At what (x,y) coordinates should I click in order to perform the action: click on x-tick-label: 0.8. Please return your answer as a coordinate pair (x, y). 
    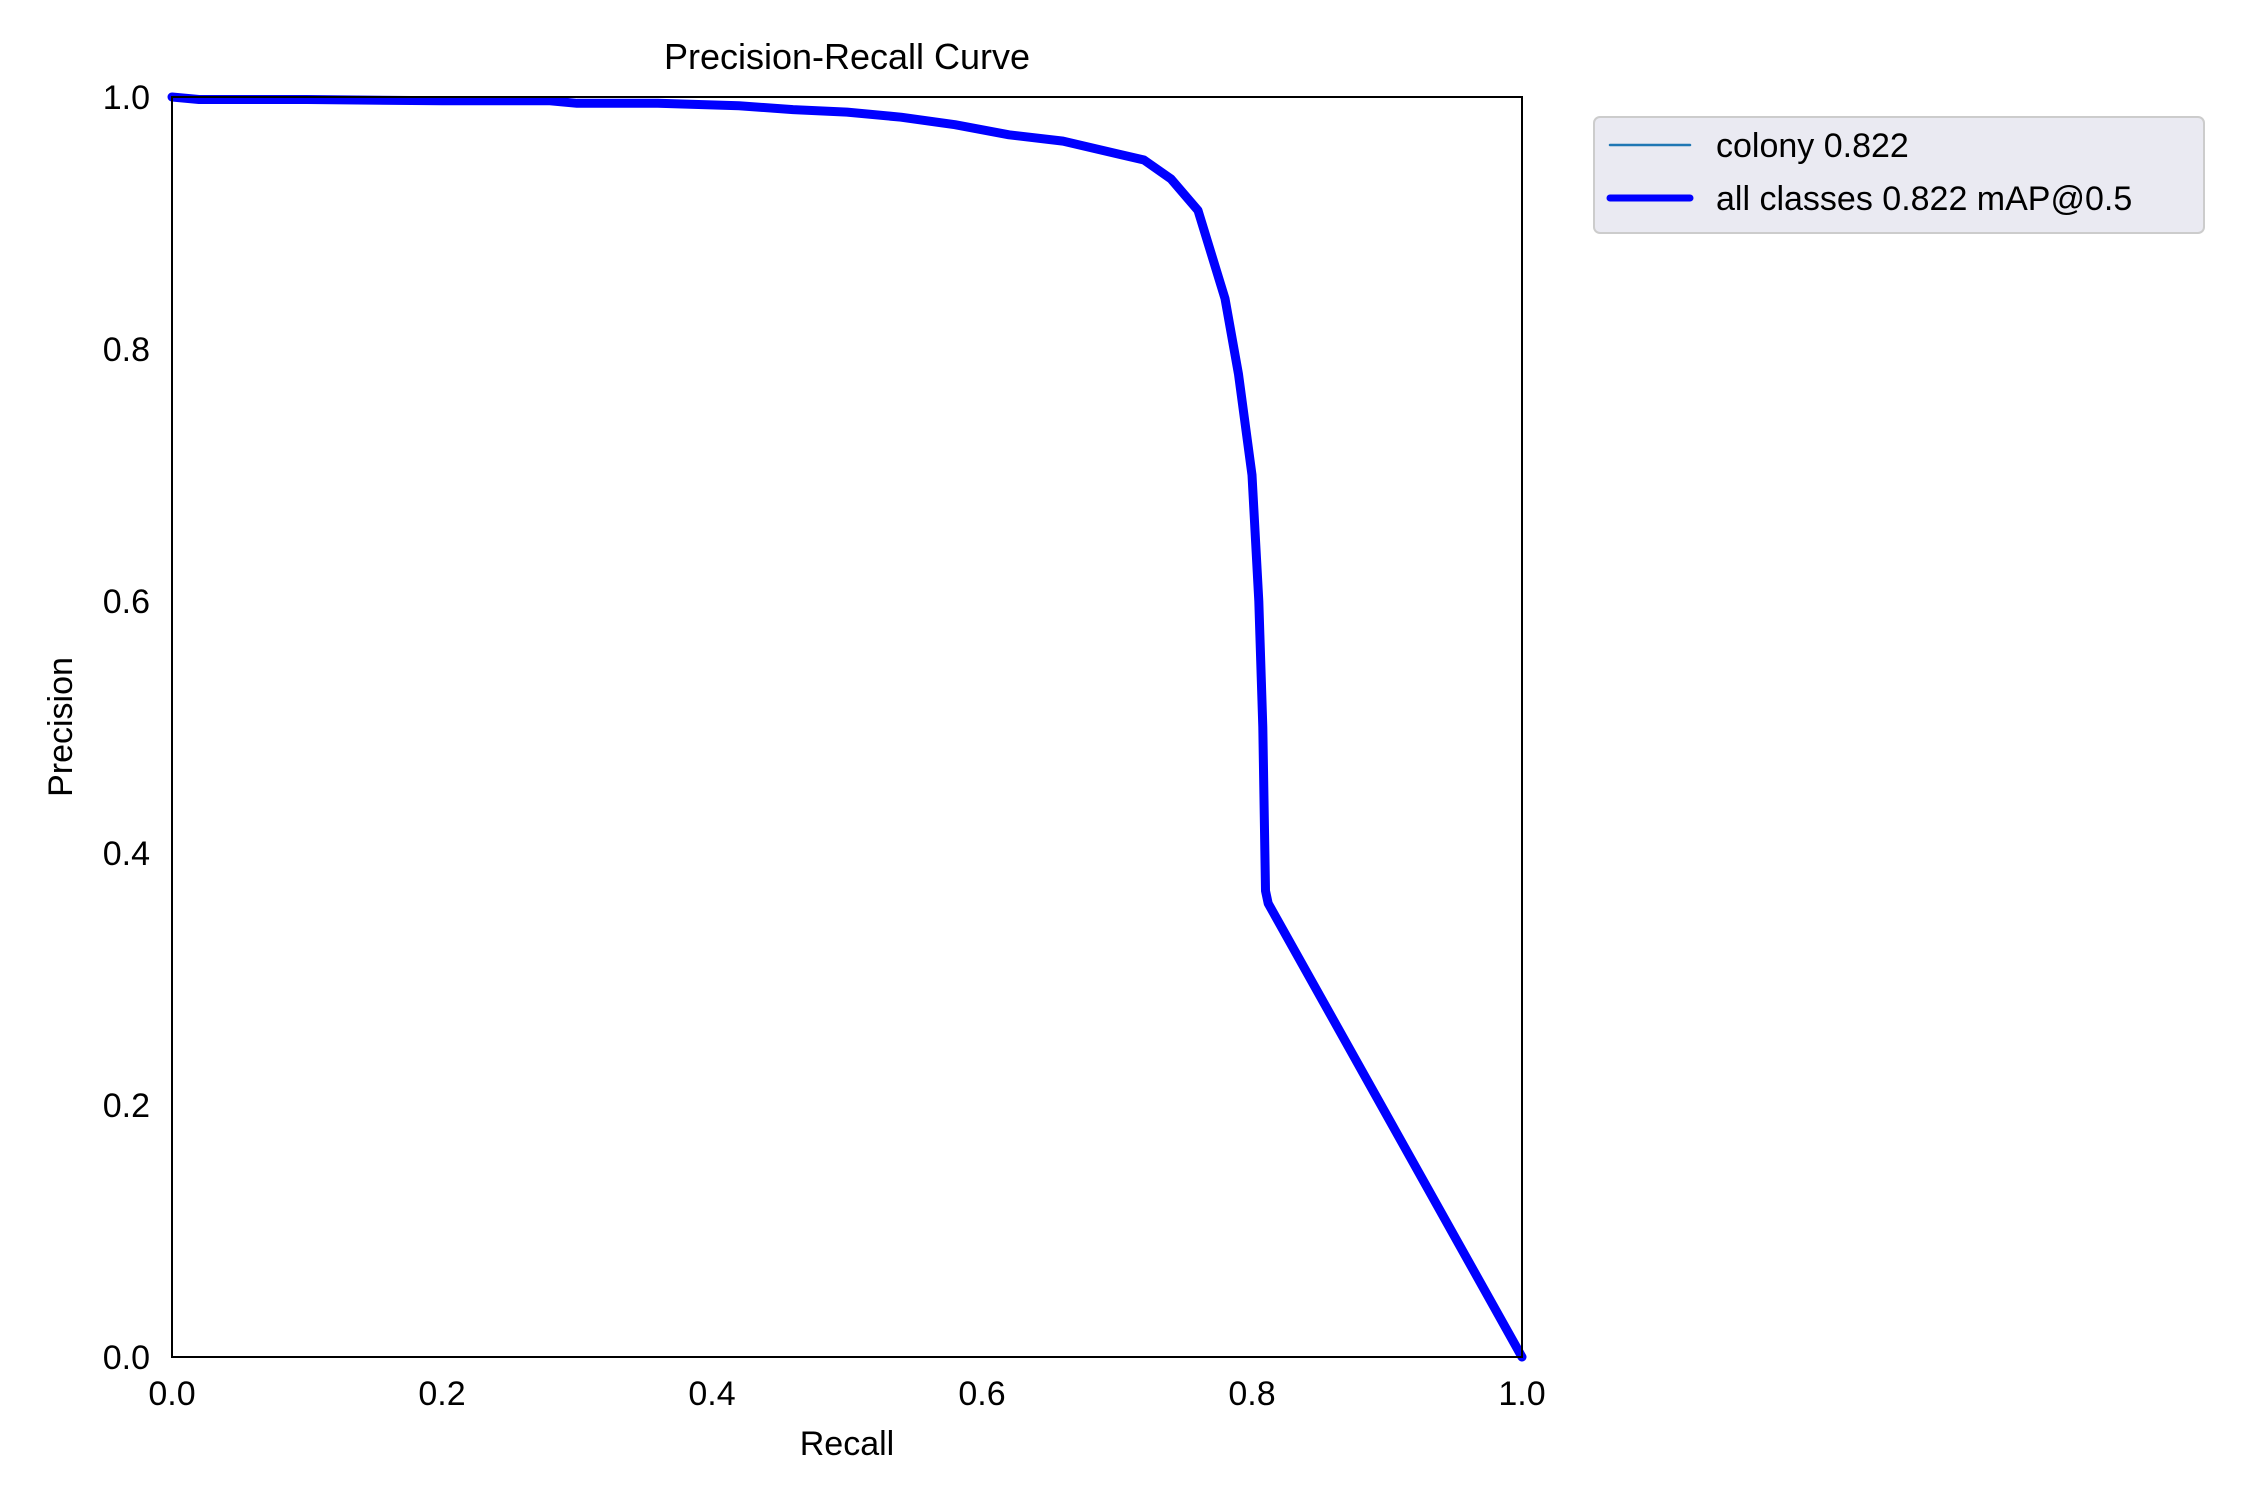
    Looking at the image, I should click on (1251, 1394).